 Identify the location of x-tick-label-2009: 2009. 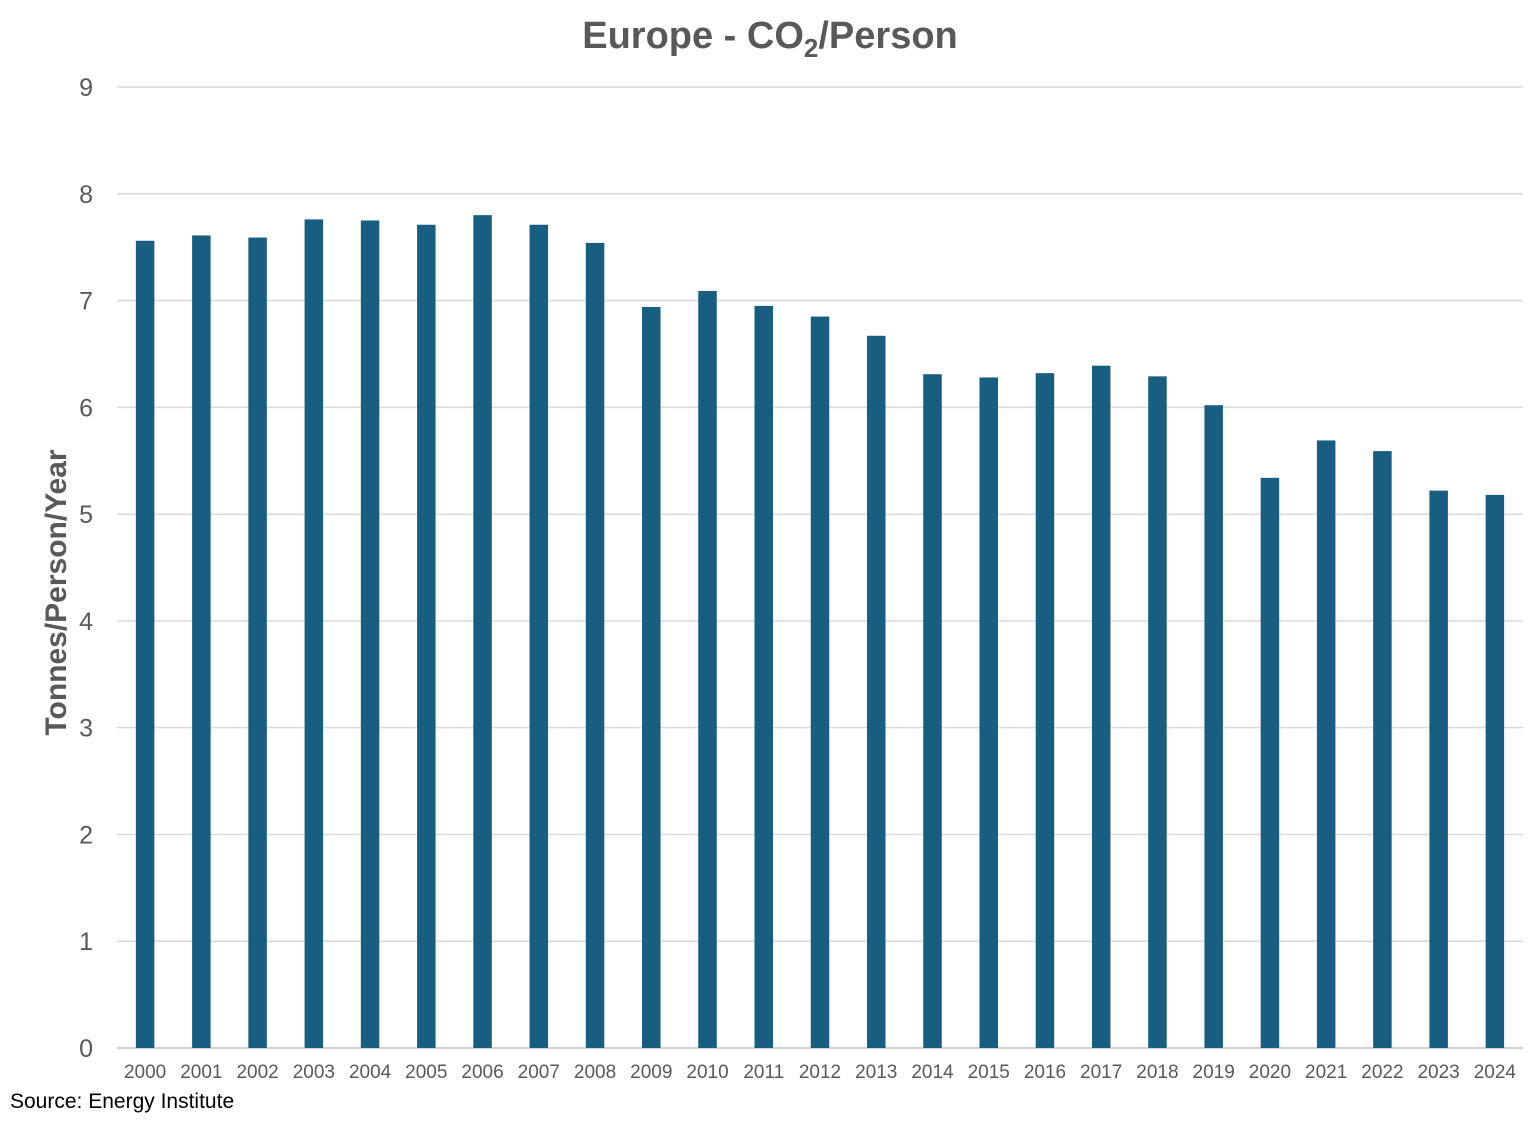
(651, 1072).